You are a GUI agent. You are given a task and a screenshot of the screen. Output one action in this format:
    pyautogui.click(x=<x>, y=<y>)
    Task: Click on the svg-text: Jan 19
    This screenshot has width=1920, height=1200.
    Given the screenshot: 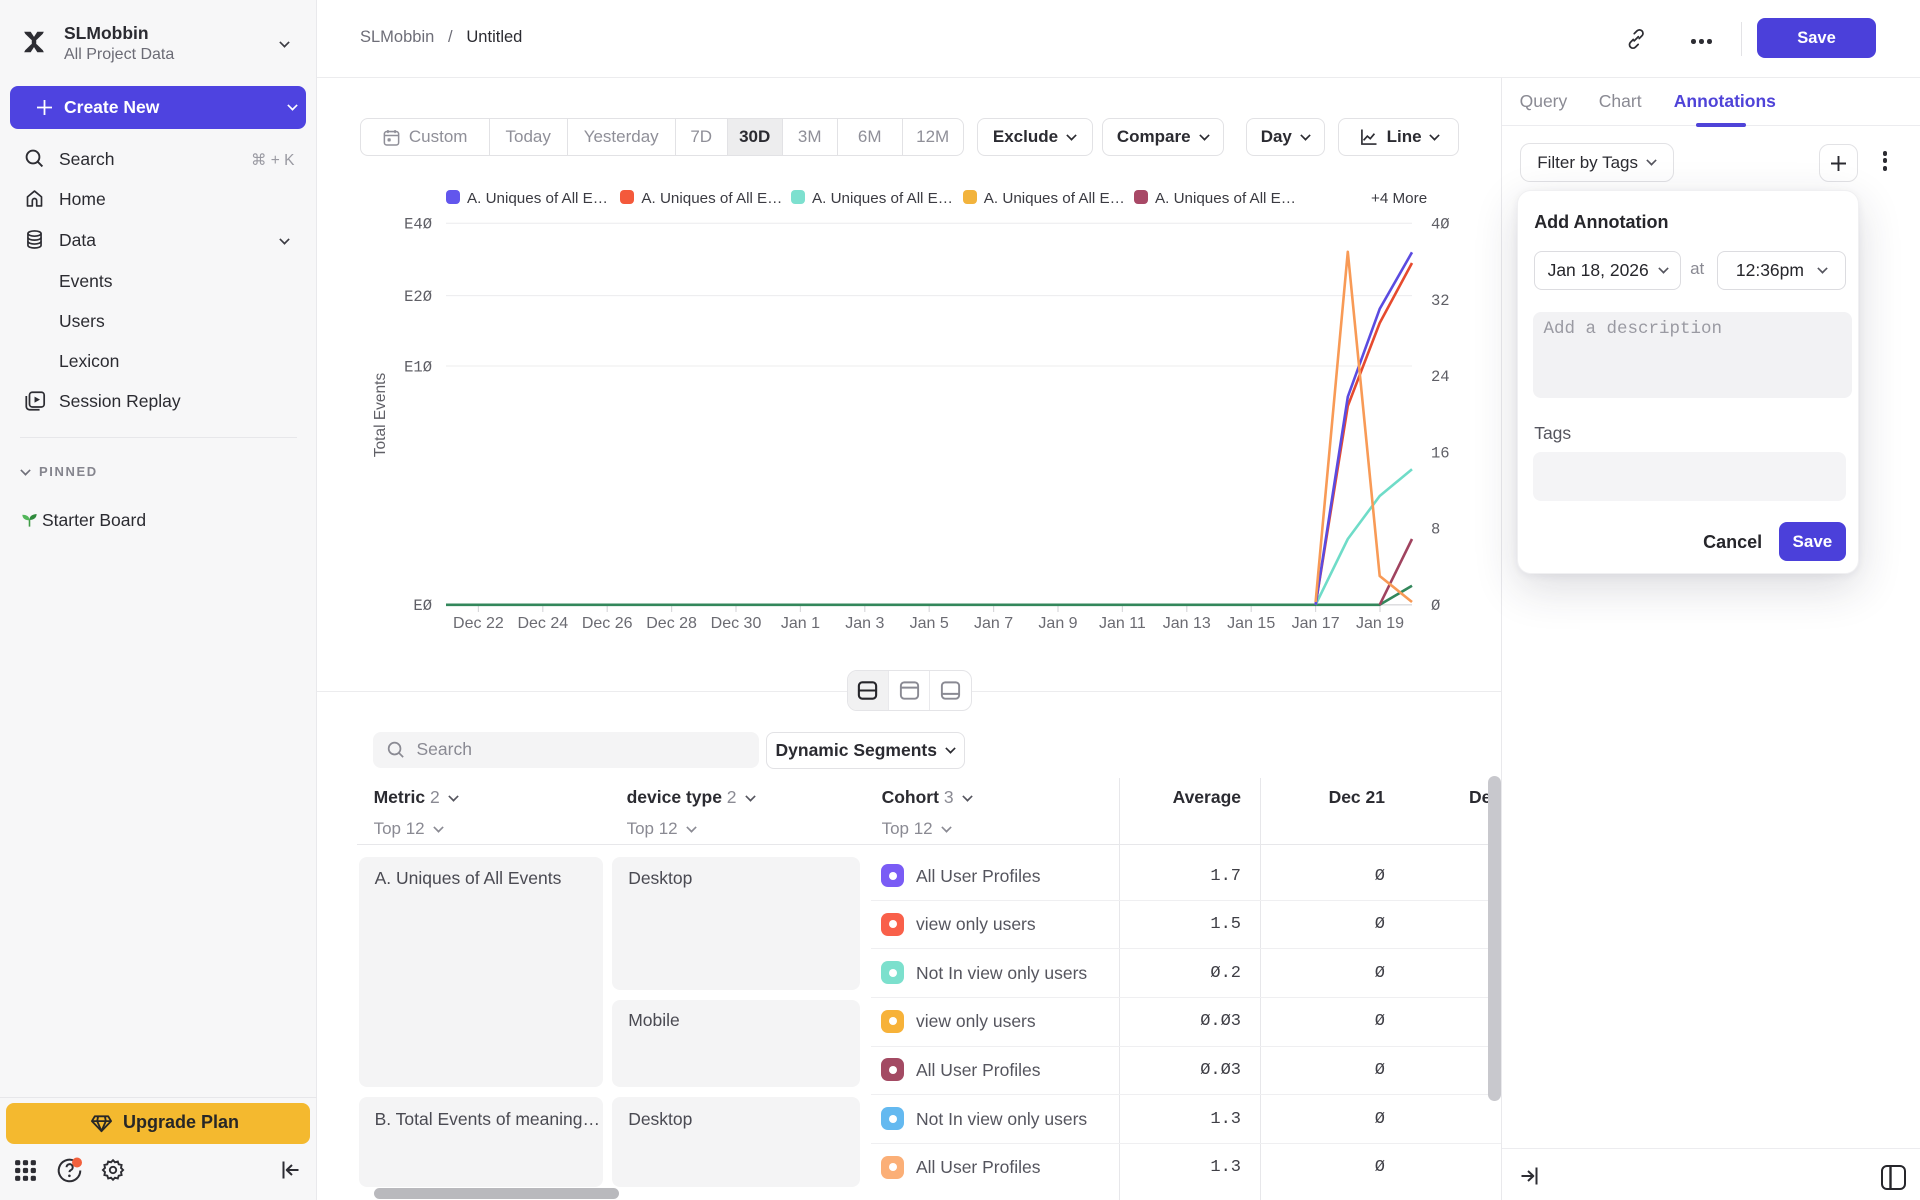 What is the action you would take?
    pyautogui.click(x=1380, y=623)
    